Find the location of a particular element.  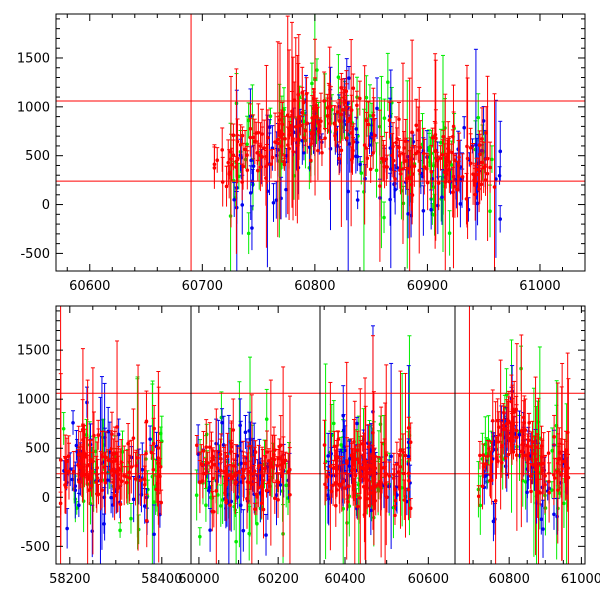

y-tick-label: 0 is located at coordinates (46, 205).